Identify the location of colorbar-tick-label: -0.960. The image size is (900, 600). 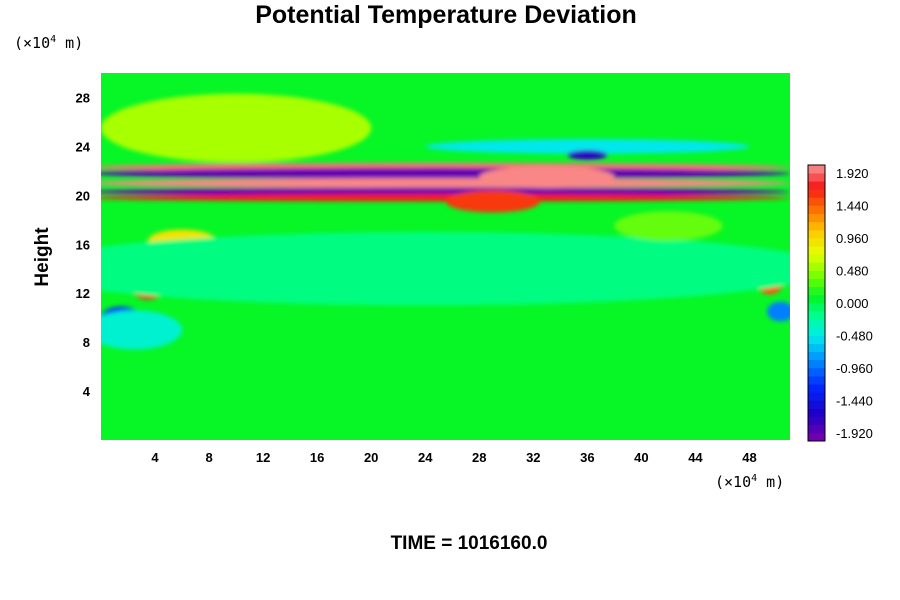
(854, 368).